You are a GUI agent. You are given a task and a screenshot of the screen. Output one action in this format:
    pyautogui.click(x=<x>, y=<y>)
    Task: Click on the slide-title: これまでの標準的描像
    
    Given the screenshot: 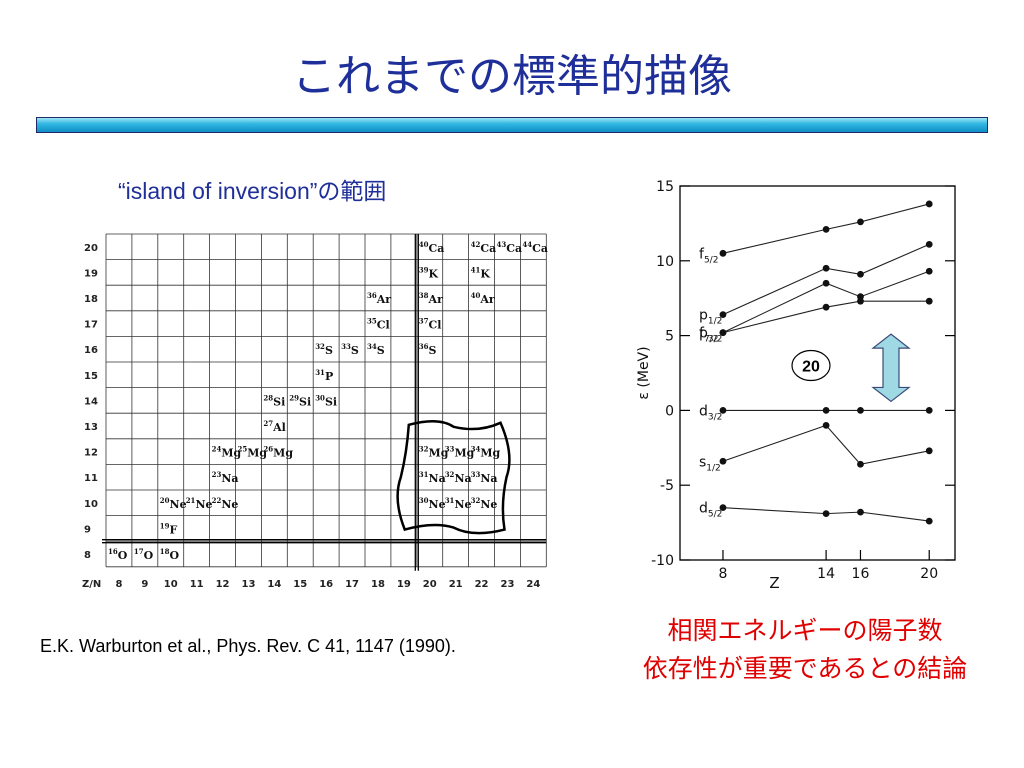 What is the action you would take?
    pyautogui.click(x=512, y=76)
    